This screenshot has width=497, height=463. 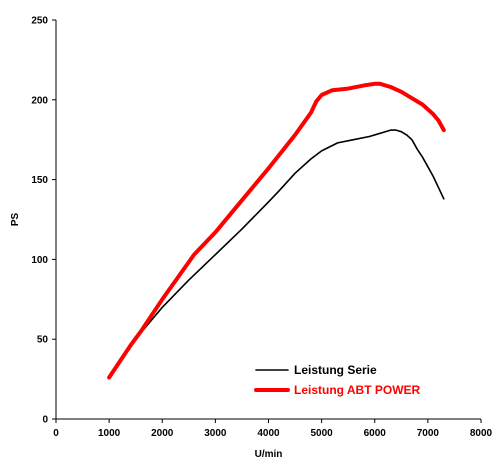 I want to click on x-axis-label: U/min, so click(x=269, y=454).